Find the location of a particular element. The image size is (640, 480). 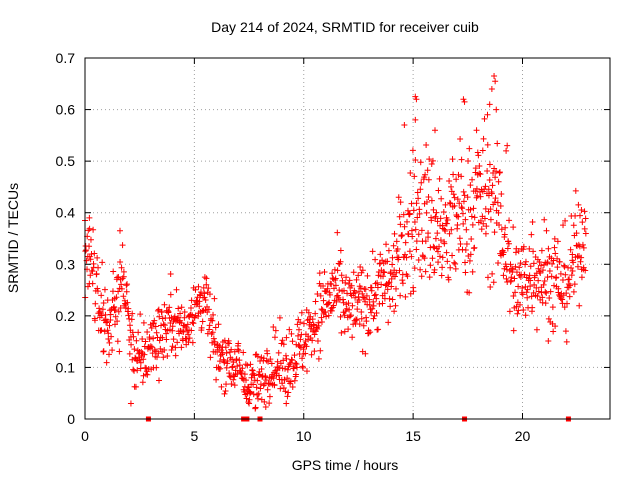

x-tick-label: 10 is located at coordinates (304, 436).